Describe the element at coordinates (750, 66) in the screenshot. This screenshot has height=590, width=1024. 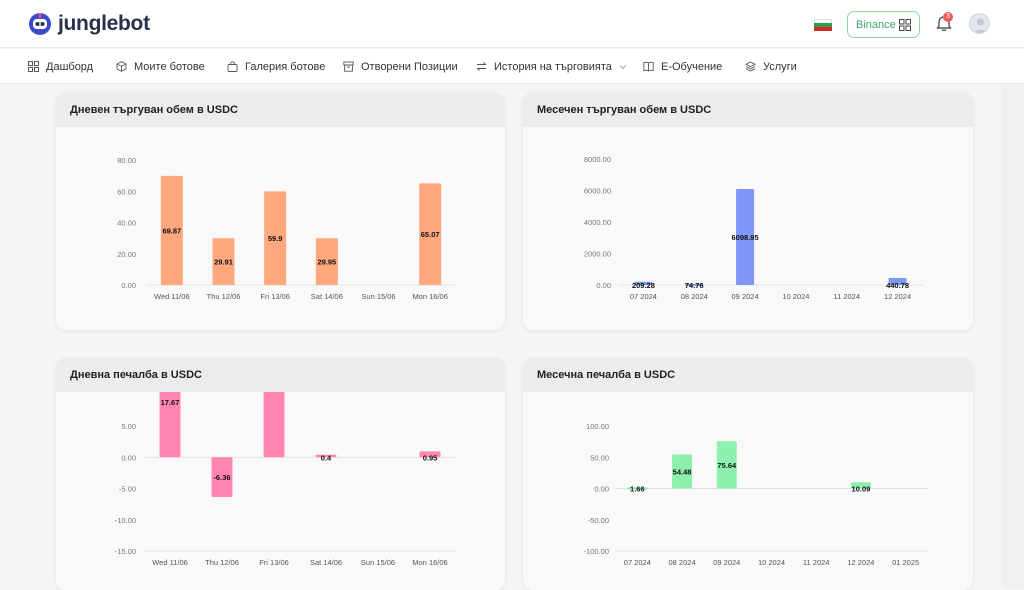
I see `layers-icon` at that location.